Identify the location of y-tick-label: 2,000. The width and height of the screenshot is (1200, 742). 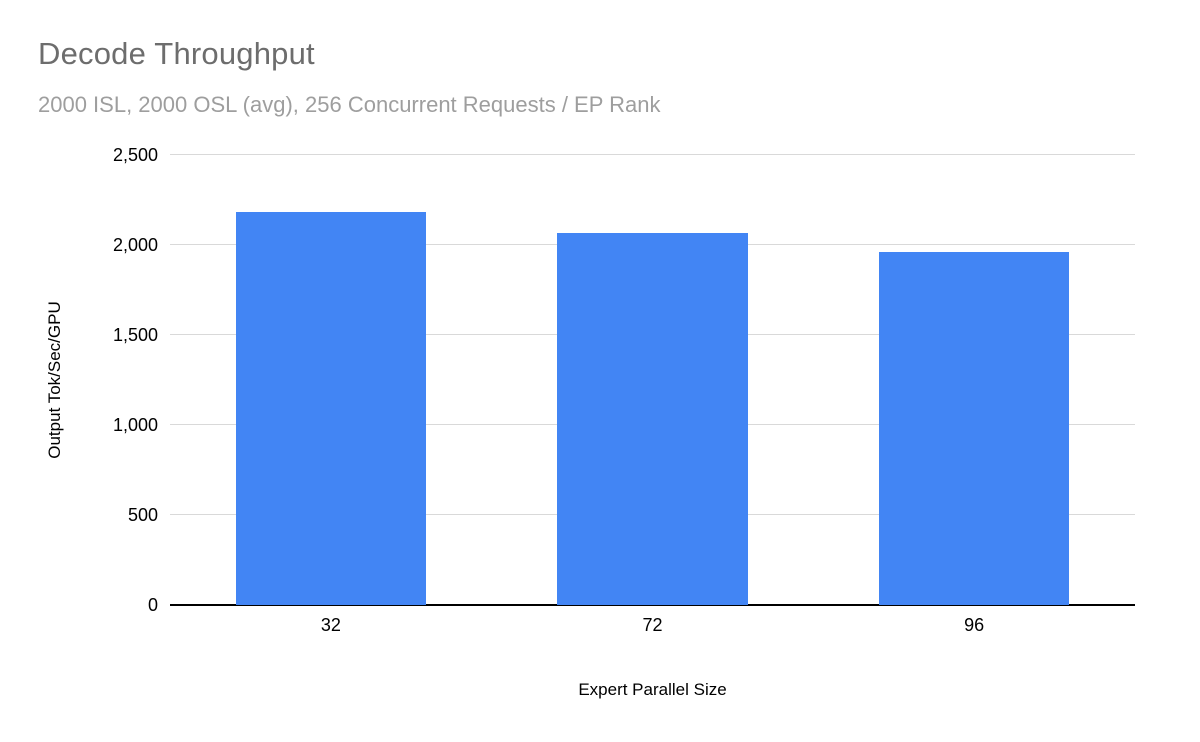
(135, 245).